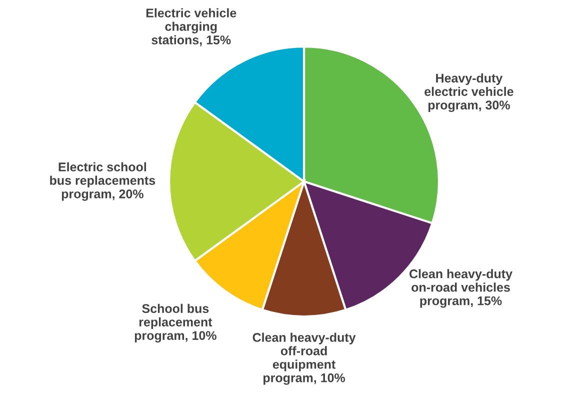 This screenshot has width=563, height=399. I want to click on slice-label: School bus replacement program, 10%, so click(175, 323).